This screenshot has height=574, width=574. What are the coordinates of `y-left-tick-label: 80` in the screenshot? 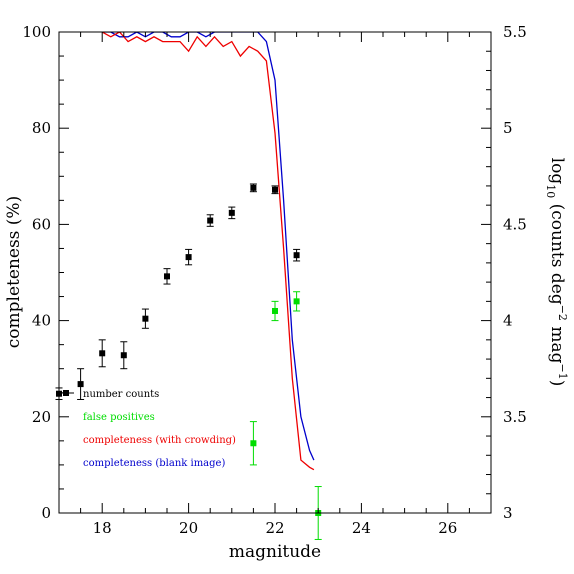 It's located at (41, 128).